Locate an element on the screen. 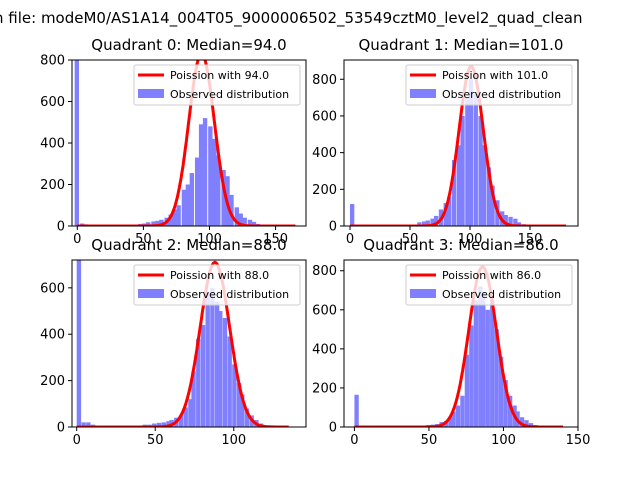 The width and height of the screenshot is (640, 480). legend: Poission with 86.0 Observed distribution is located at coordinates (489, 285).